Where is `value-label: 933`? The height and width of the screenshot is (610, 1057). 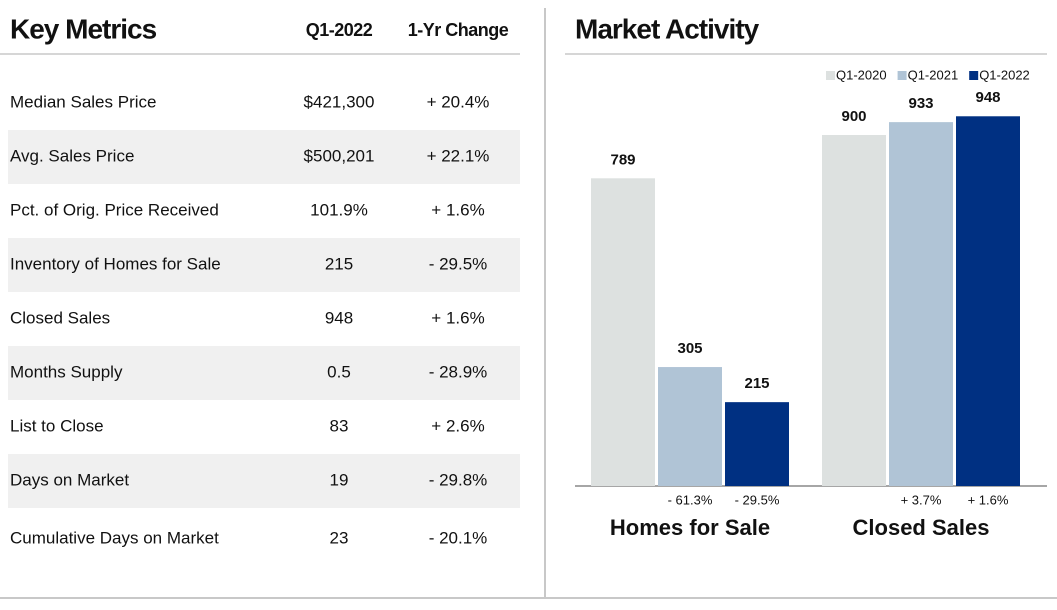 value-label: 933 is located at coordinates (920, 103).